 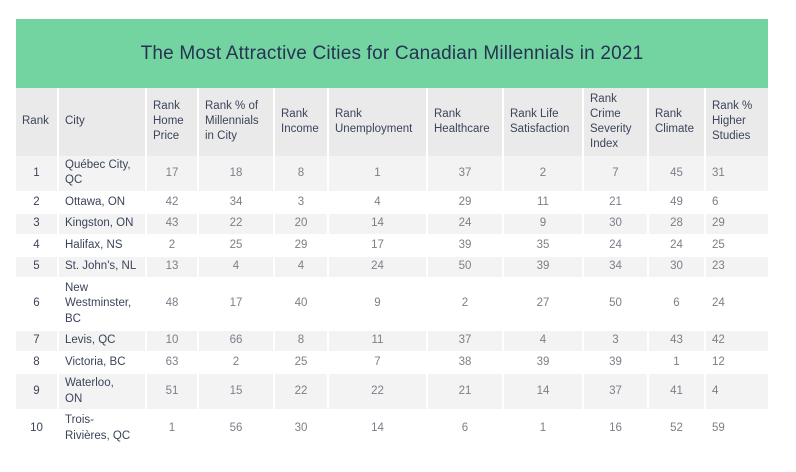 What do you see at coordinates (616, 267) in the screenshot?
I see `value-cell-crime-severity: 34` at bounding box center [616, 267].